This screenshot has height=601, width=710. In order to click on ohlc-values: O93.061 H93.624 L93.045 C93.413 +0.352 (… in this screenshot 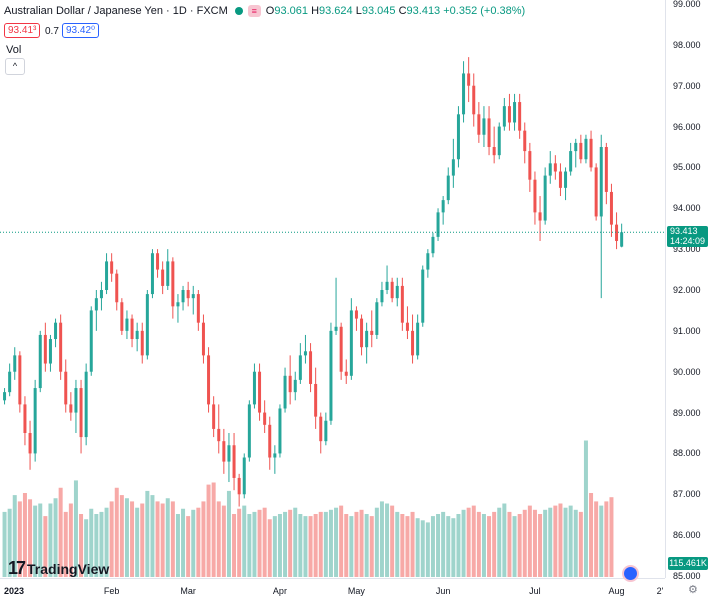, I will do `click(395, 11)`.